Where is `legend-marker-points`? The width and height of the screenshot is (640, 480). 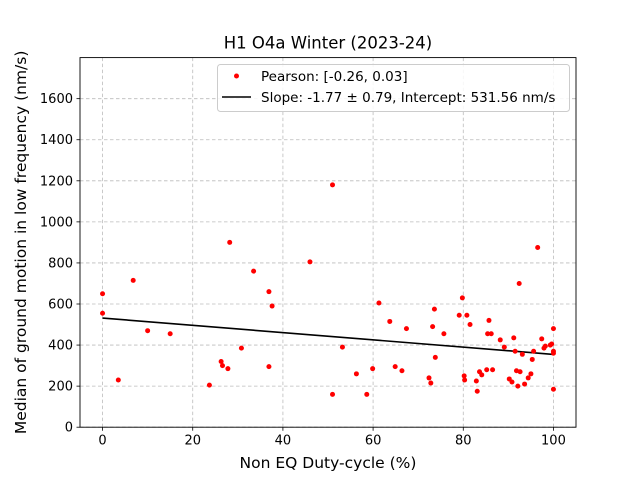
legend-marker-points is located at coordinates (236, 76).